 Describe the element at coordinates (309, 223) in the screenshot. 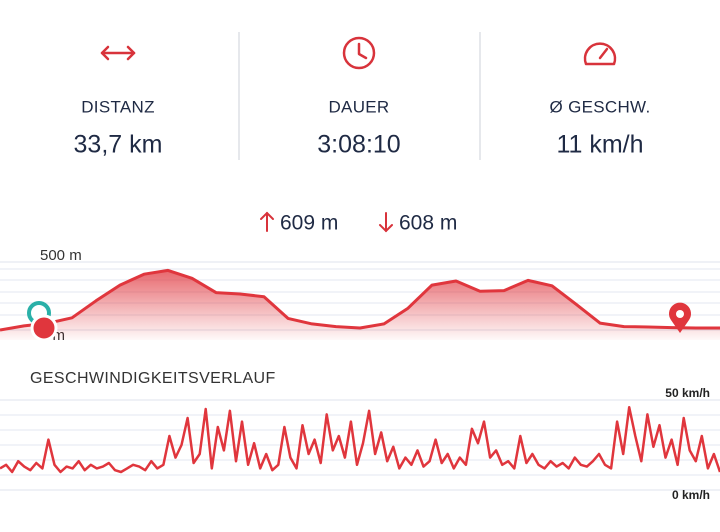

I see `ascent: 609 m` at that location.